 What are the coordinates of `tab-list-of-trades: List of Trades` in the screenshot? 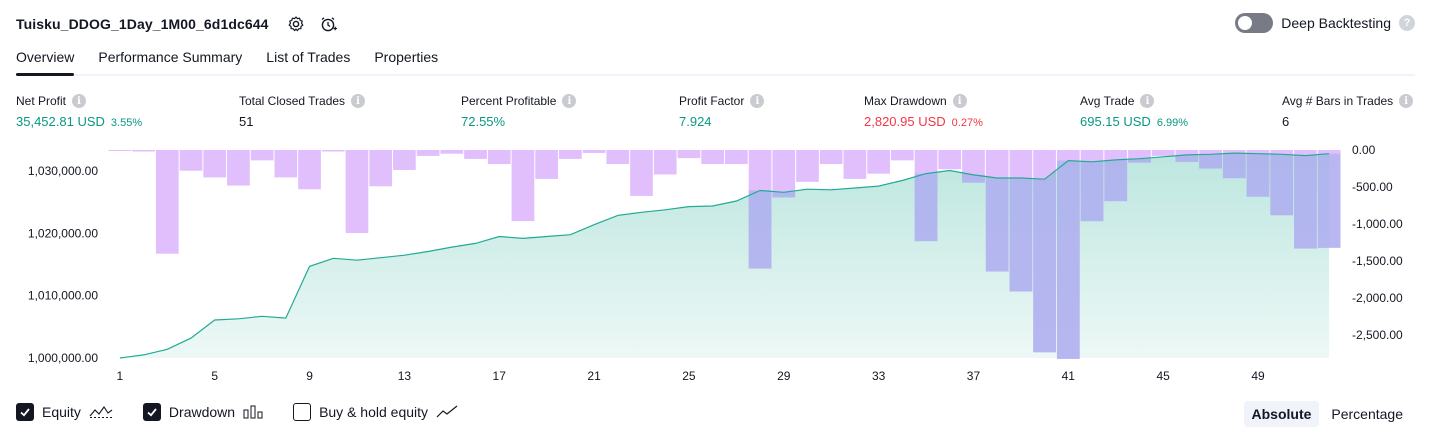 It's located at (308, 57).